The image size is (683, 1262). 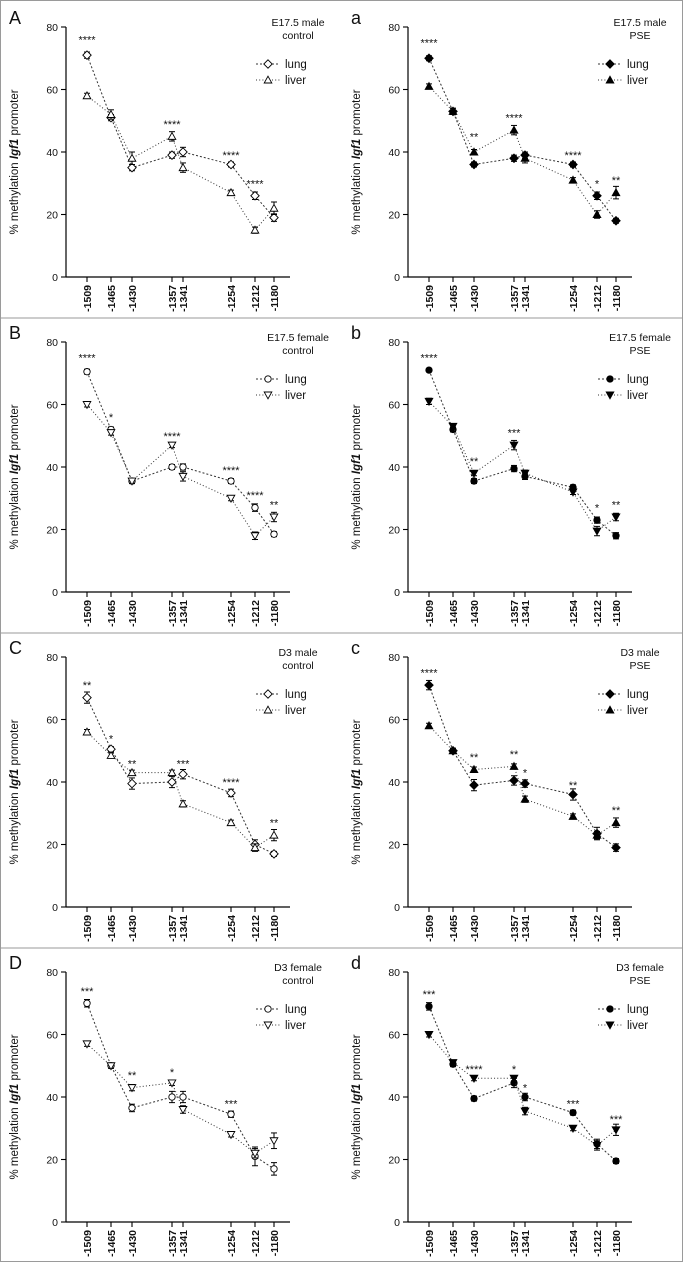 I want to click on x-tick-label: -1212, so click(x=256, y=298).